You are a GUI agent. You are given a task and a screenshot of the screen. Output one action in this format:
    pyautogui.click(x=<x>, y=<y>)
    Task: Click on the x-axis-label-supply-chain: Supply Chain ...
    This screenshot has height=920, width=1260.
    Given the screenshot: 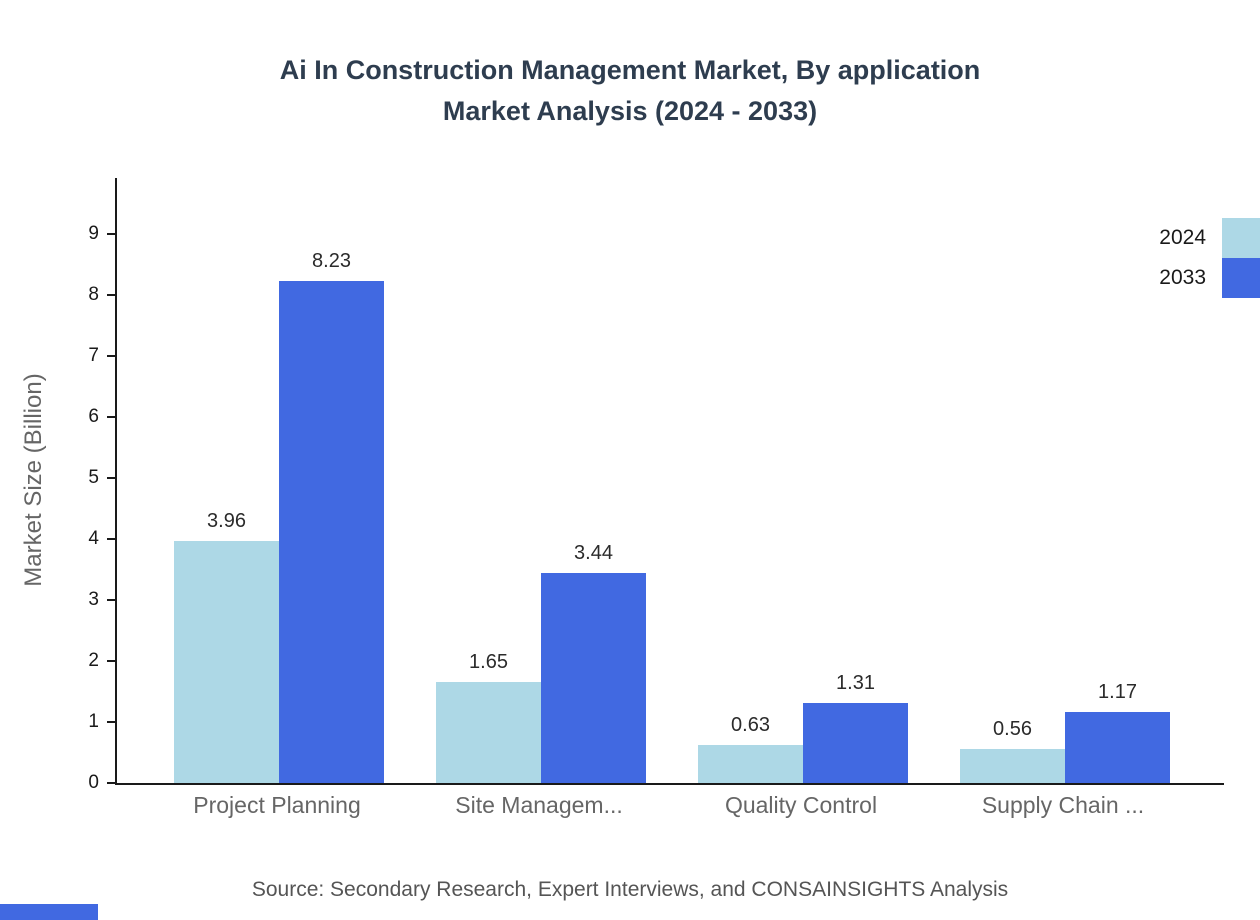 What is the action you would take?
    pyautogui.click(x=1063, y=805)
    